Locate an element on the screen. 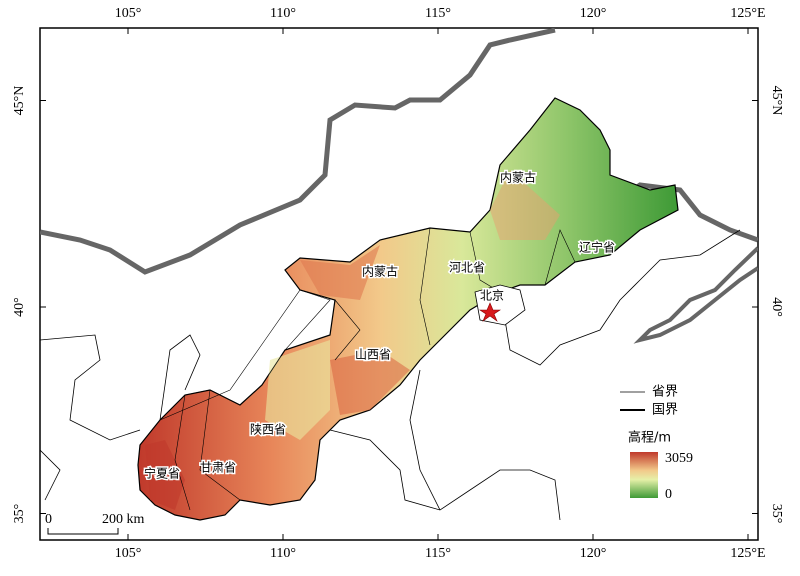  place-label: 辽宁省 is located at coordinates (597, 247).